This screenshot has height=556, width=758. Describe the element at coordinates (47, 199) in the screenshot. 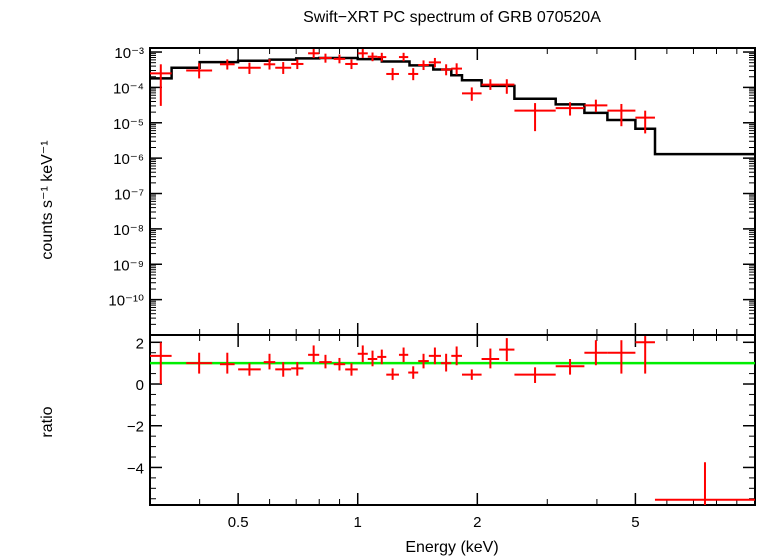

I see `y-axis-label-counts: counts s⁻¹ keV⁻¹` at that location.